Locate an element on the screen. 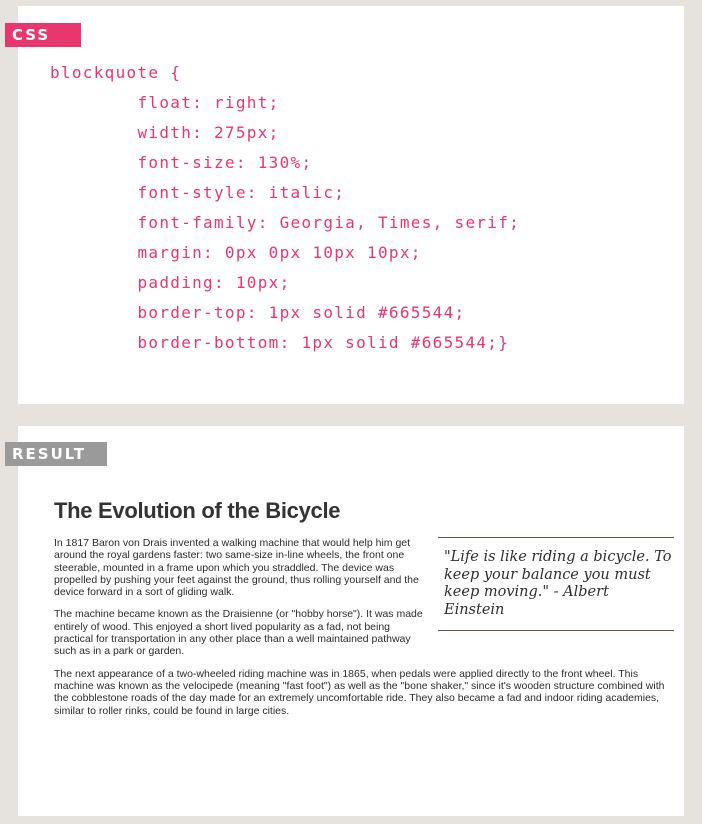 The image size is (702, 824). code-line: font-family: Georgia, Times, serif; is located at coordinates (285, 222).